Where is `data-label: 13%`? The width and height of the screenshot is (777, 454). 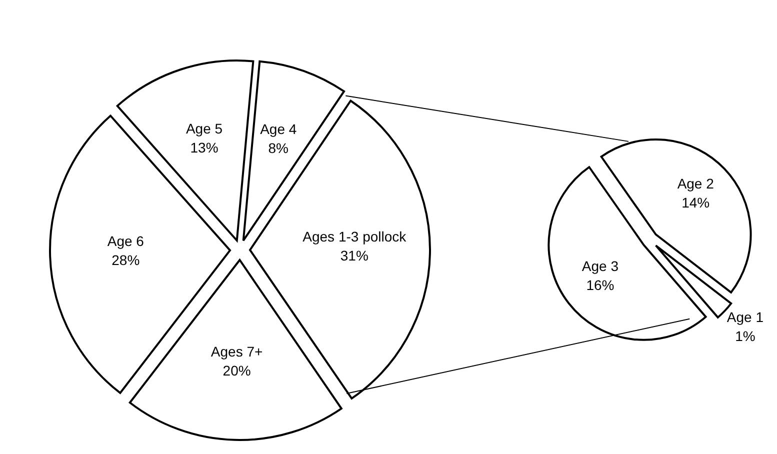
data-label: 13% is located at coordinates (204, 147).